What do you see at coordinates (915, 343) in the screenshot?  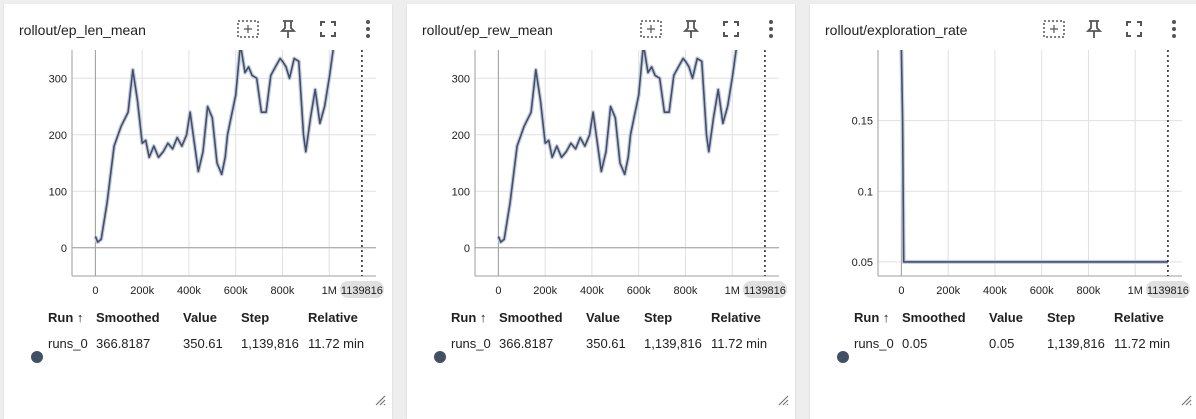 I see `cell-smoothed: 0.05` at bounding box center [915, 343].